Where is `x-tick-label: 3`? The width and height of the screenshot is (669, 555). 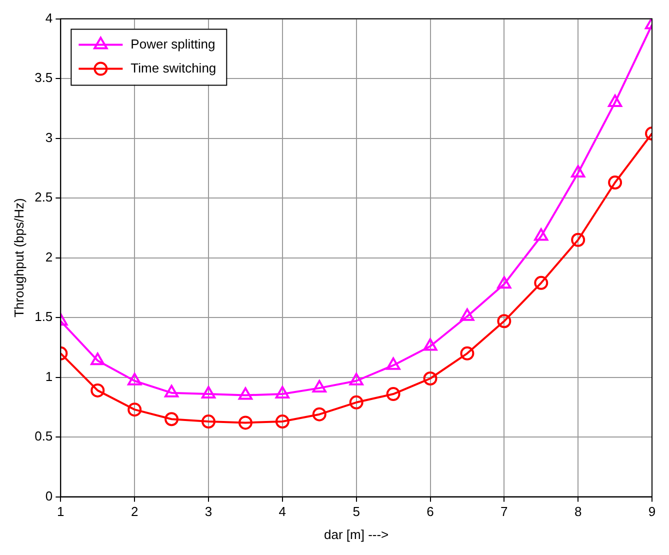 x-tick-label: 3 is located at coordinates (208, 512).